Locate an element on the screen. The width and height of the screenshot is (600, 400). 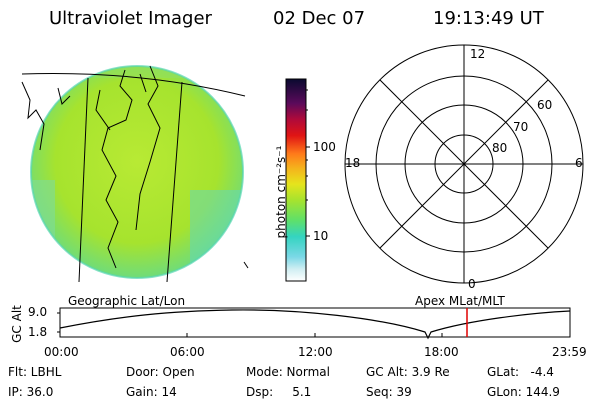
mlt-label-0: 0 is located at coordinates (472, 284).